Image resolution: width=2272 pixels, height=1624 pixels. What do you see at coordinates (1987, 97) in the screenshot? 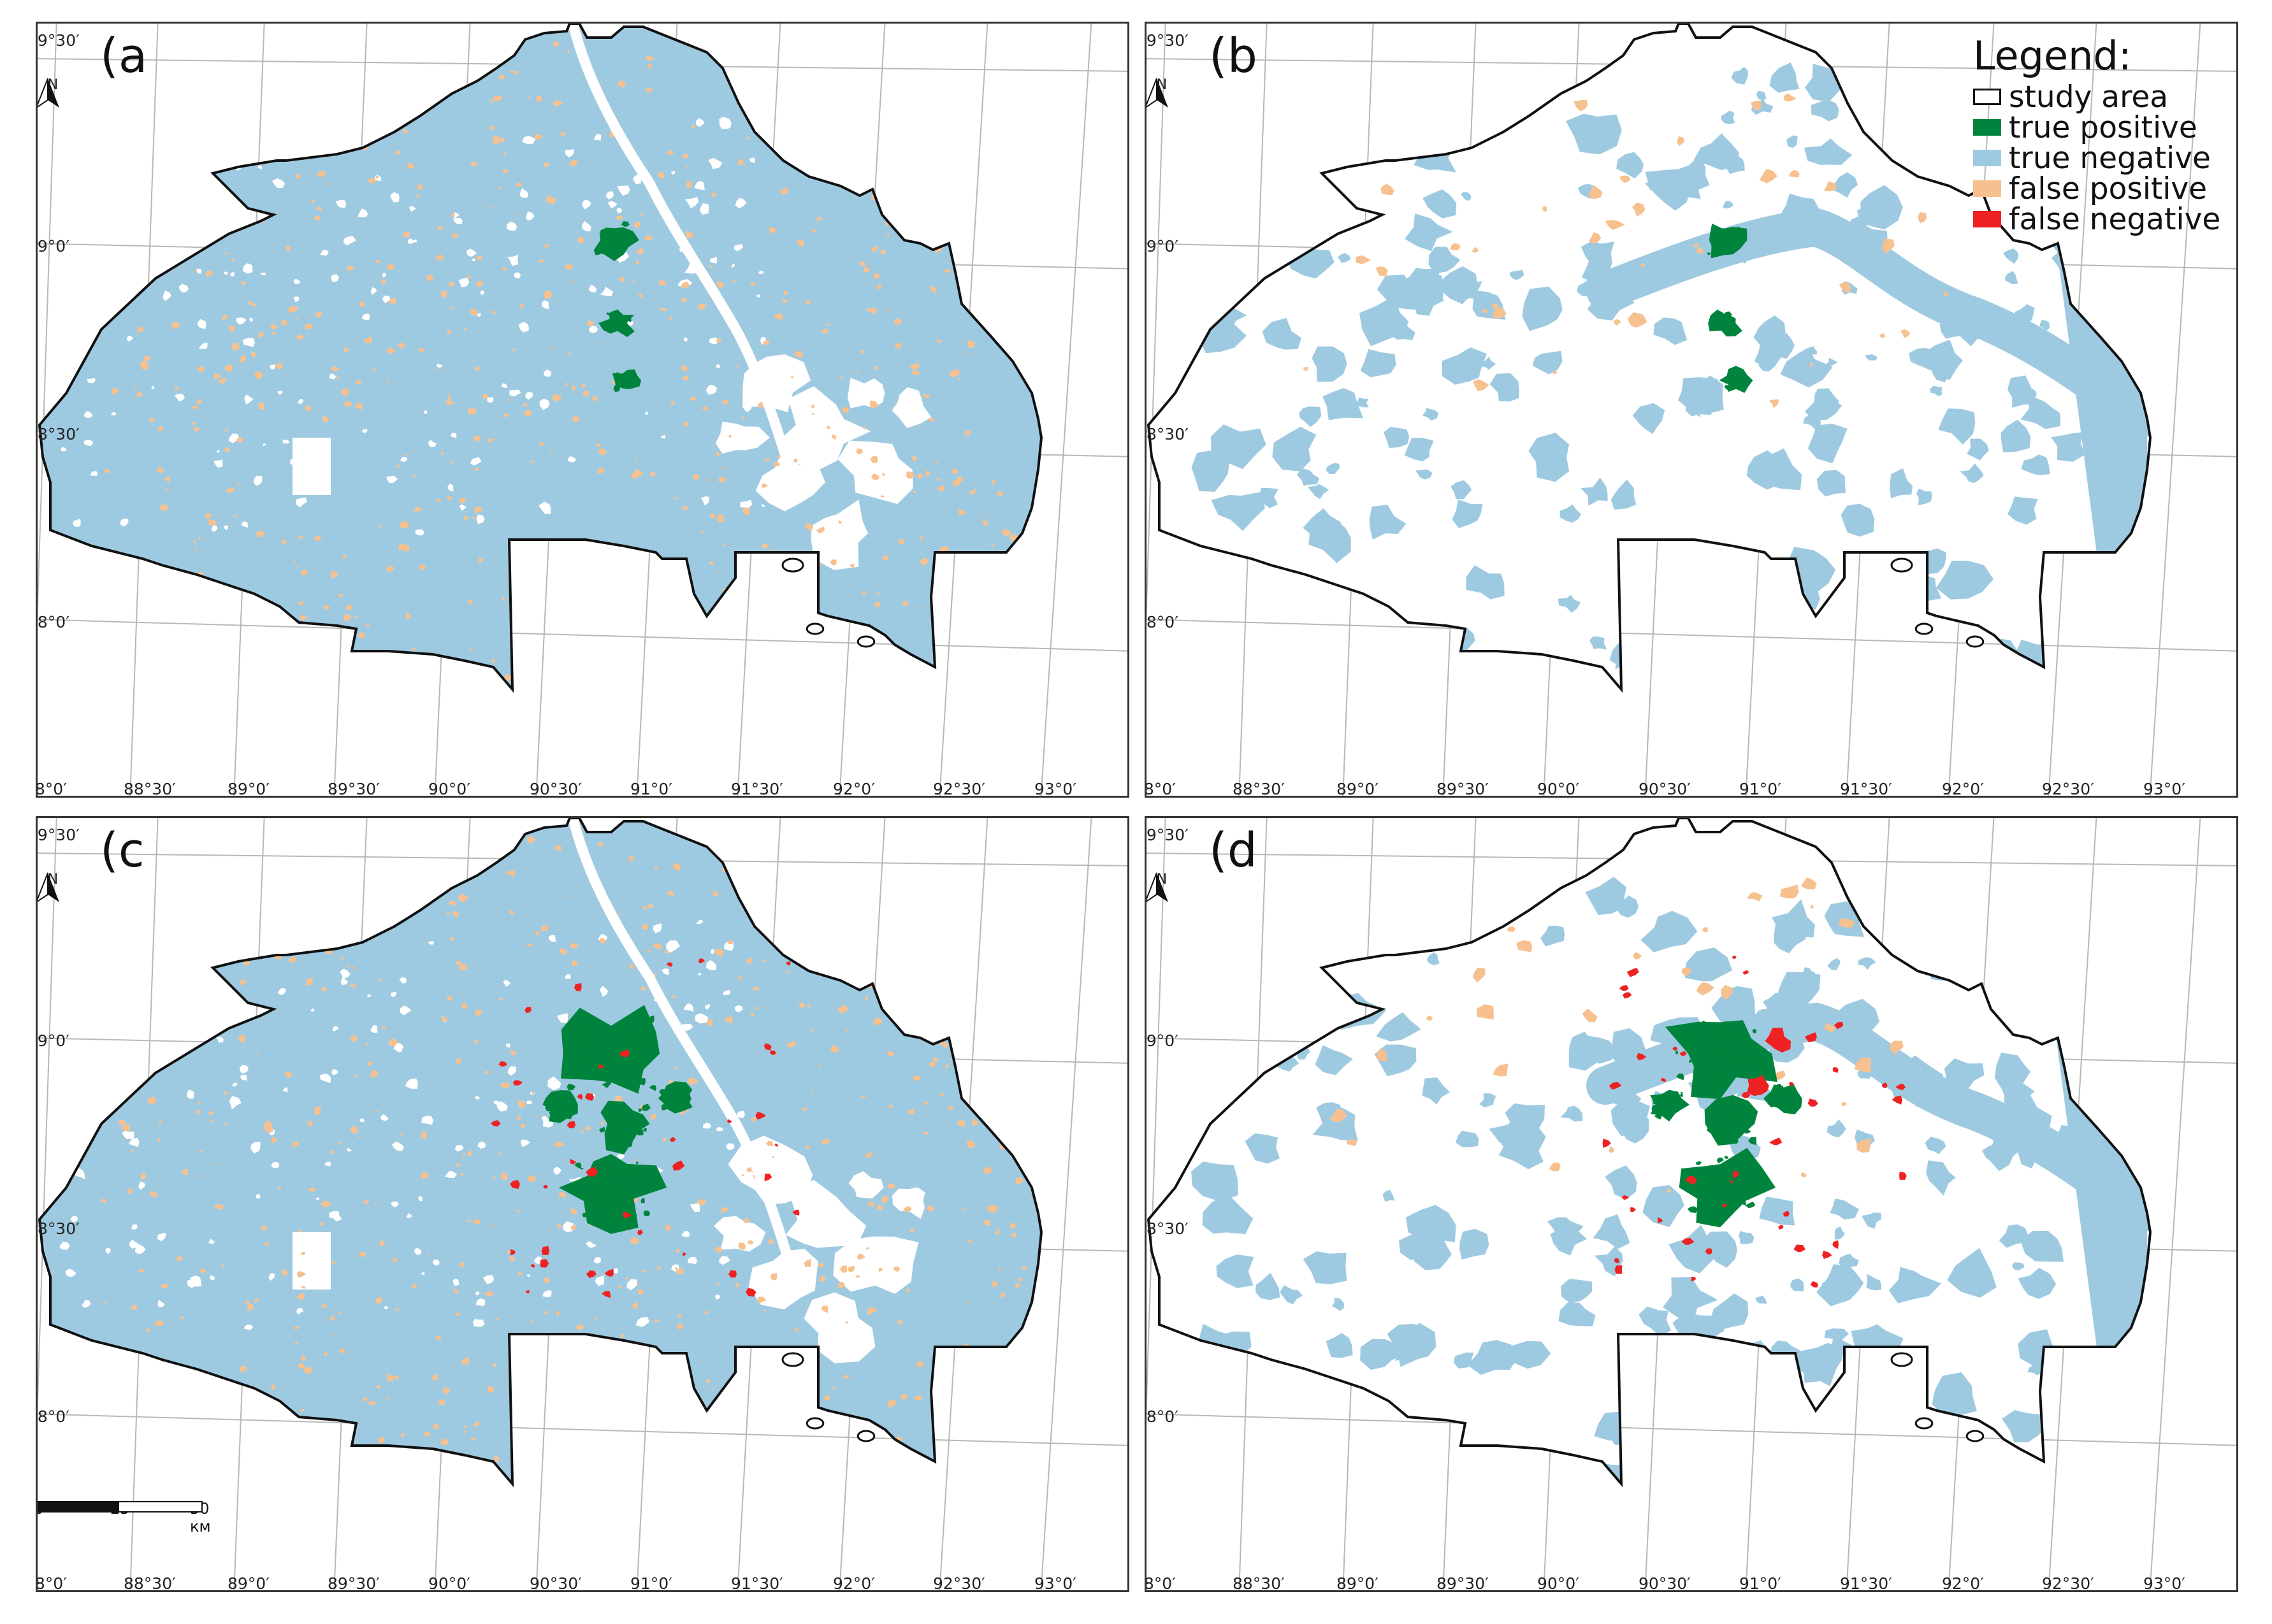
I see `legend-swatch` at bounding box center [1987, 97].